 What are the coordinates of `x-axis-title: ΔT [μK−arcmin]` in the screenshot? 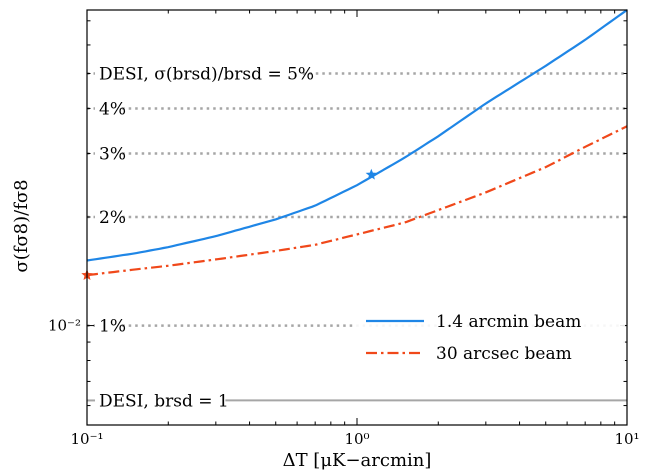 It's located at (357, 460).